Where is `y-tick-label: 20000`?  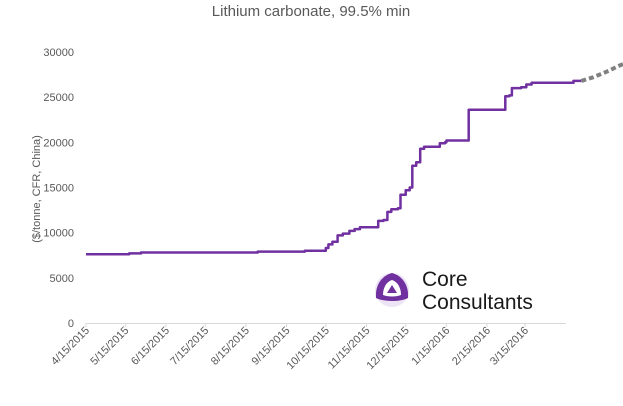 y-tick-label: 20000 is located at coordinates (58, 143).